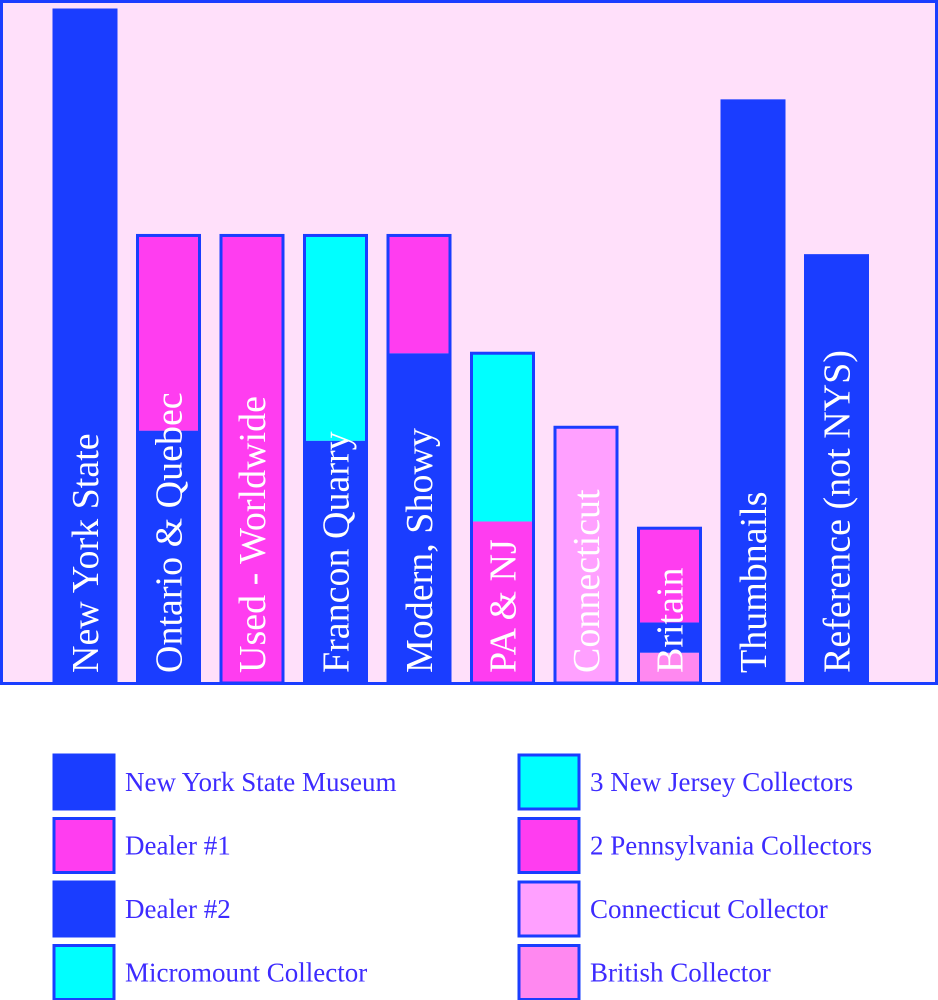 This screenshot has height=1000, width=938. What do you see at coordinates (680, 973) in the screenshot?
I see `legend-label-7: British Collector` at bounding box center [680, 973].